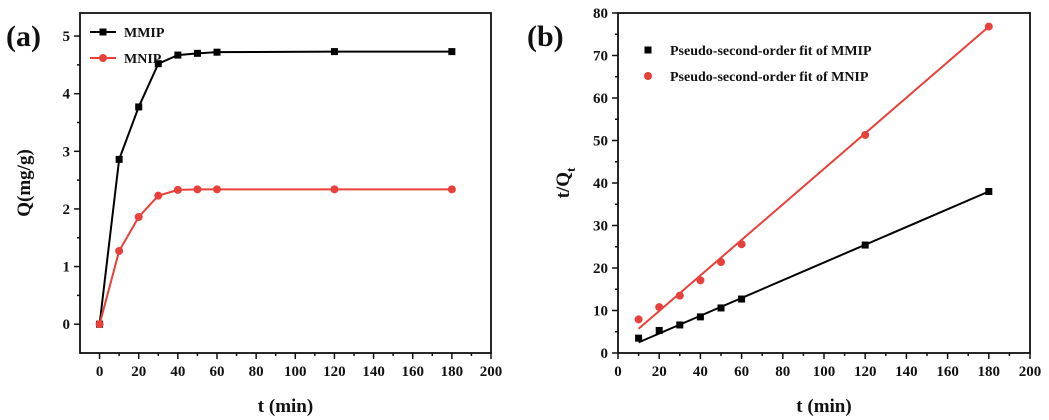 The height and width of the screenshot is (420, 1049). What do you see at coordinates (144, 33) in the screenshot?
I see `legend-label: MMIP` at bounding box center [144, 33].